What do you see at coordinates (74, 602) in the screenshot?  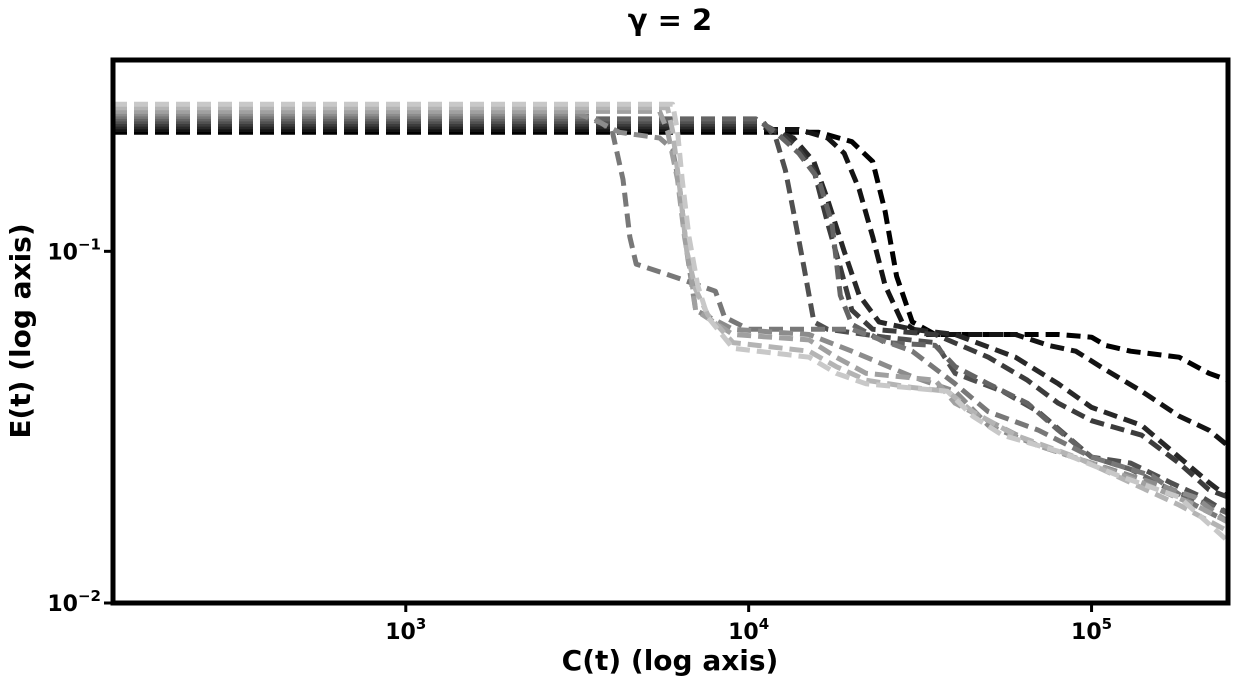 I see `y-tick-label: 10⁻²` at bounding box center [74, 602].